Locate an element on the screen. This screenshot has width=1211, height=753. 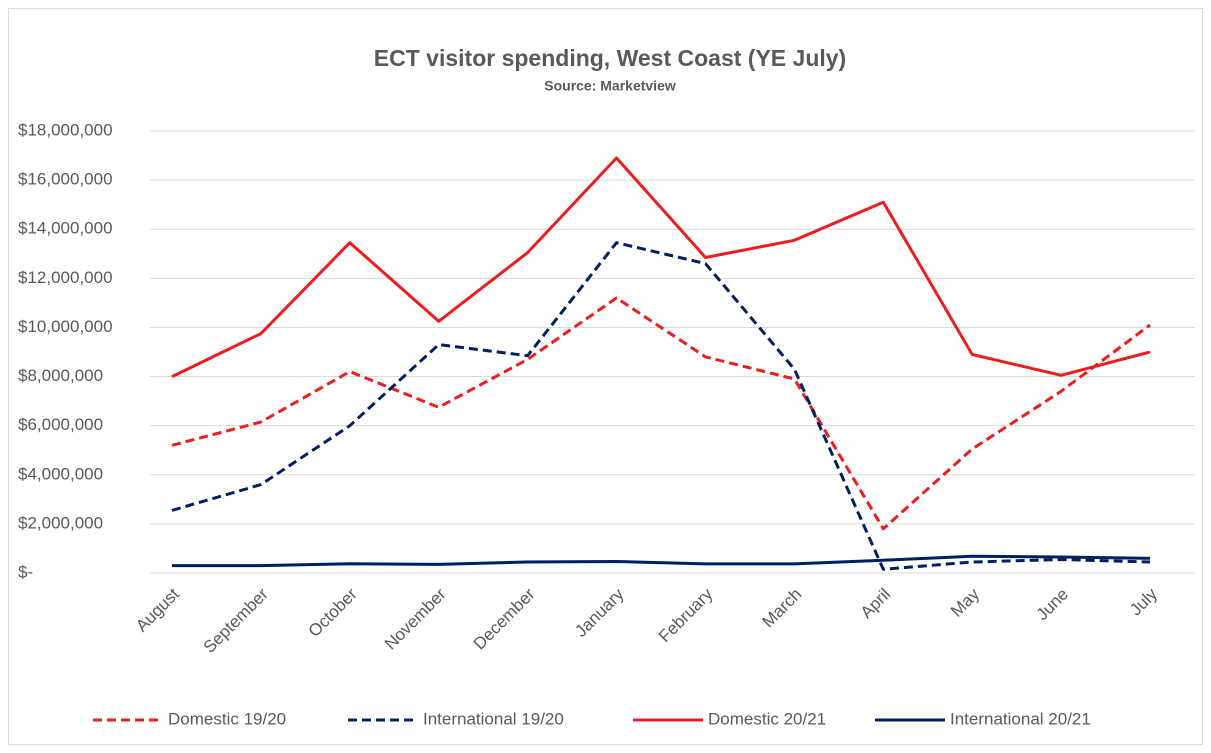
legend-label: International 19/20 is located at coordinates (493, 718).